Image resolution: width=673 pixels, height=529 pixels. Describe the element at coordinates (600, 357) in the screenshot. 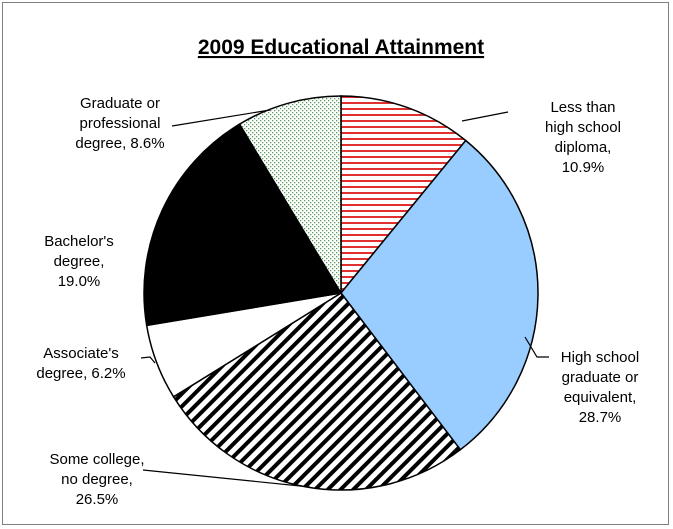

I see `slice-label-line: High school` at that location.